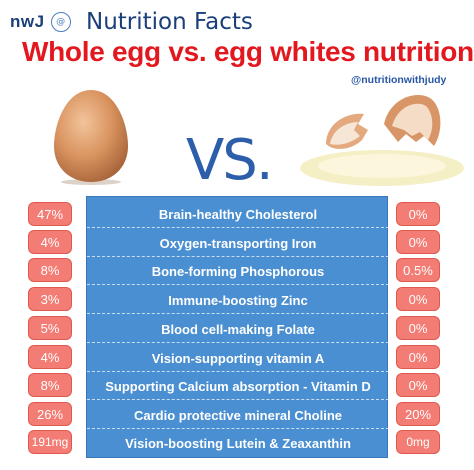  Describe the element at coordinates (418, 414) in the screenshot. I see `egg-white-value: 20%` at that location.